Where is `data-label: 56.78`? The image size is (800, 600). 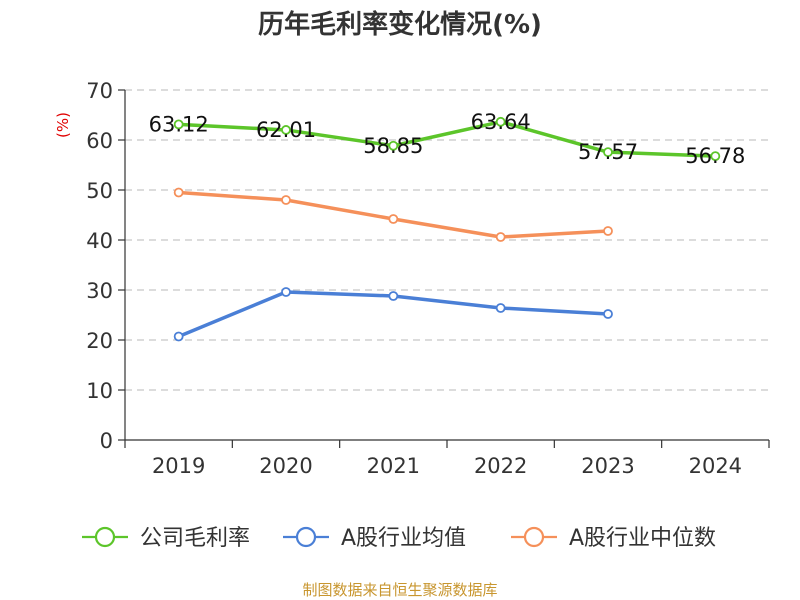
data-label: 56.78 is located at coordinates (715, 156).